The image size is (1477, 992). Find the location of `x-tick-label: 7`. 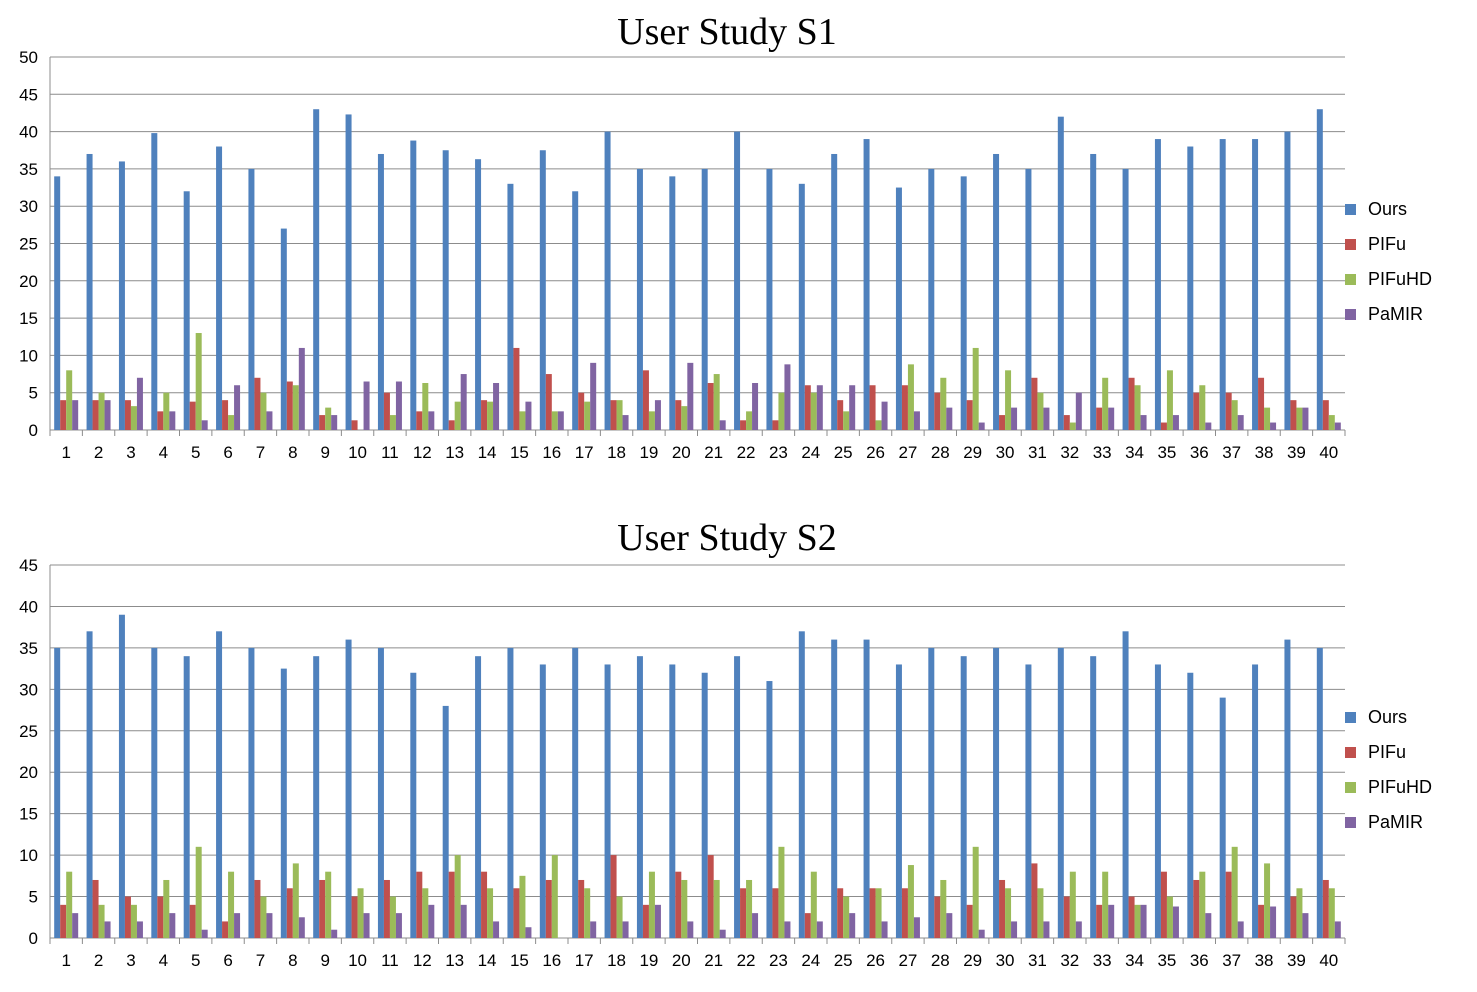

x-tick-label: 7 is located at coordinates (260, 960).